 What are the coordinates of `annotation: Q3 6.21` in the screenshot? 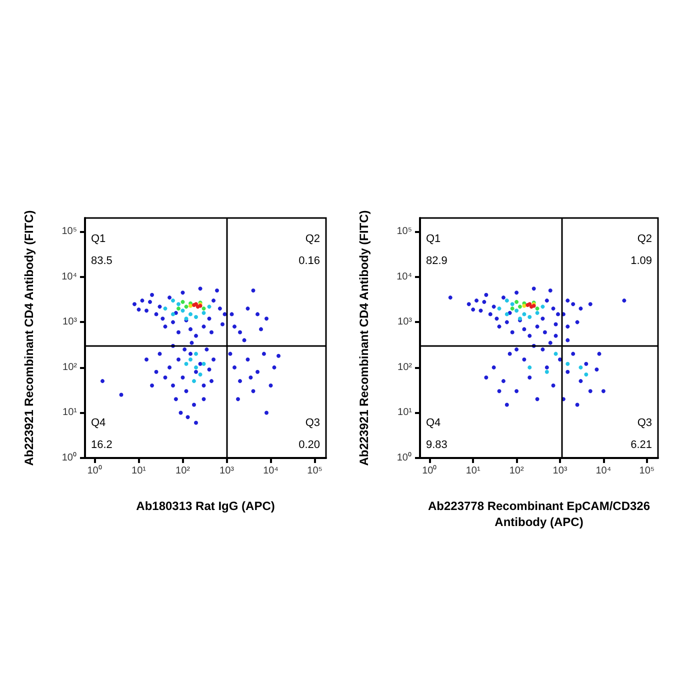 It's located at (641, 434).